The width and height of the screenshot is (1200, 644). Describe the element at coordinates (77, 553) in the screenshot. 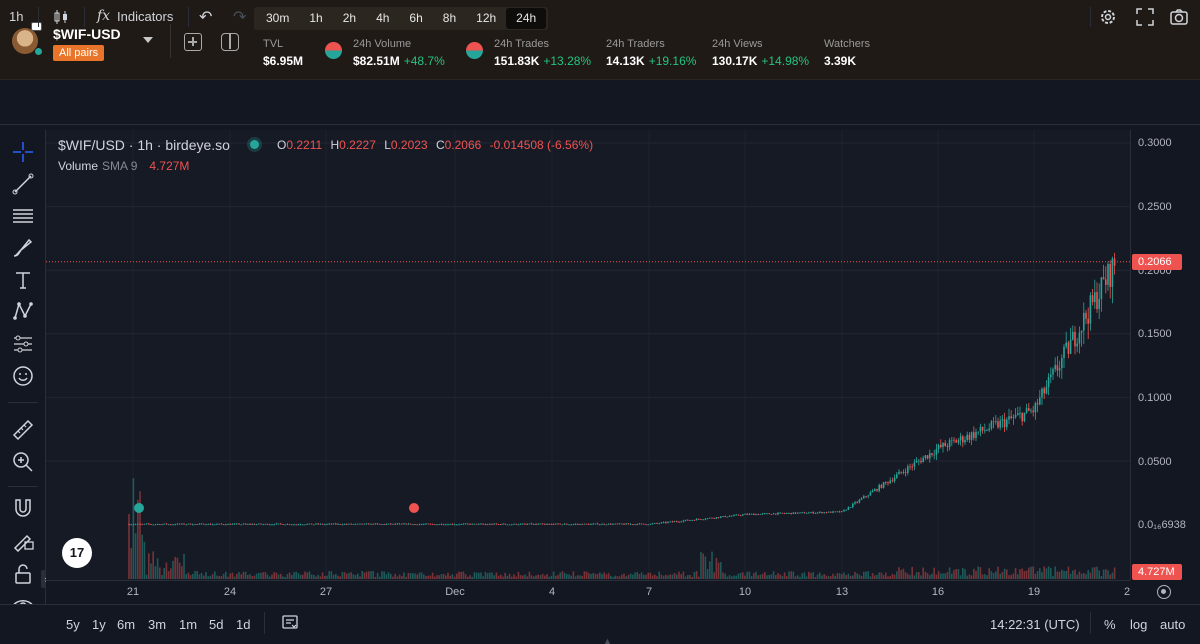

I see `tradingview-logo: 17` at that location.